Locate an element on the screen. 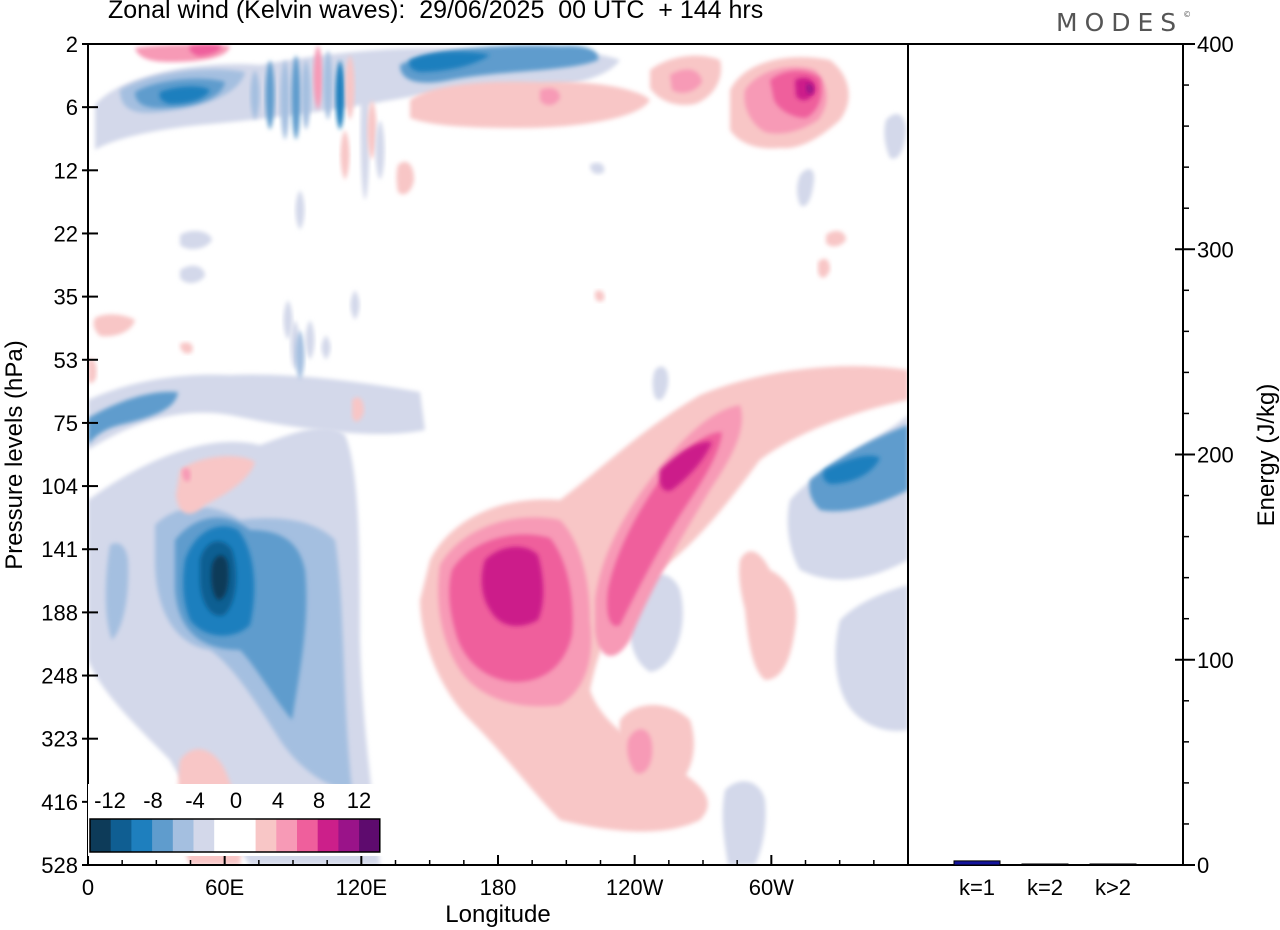 This screenshot has width=1280, height=930. y-tick-label: 2 is located at coordinates (72, 44).